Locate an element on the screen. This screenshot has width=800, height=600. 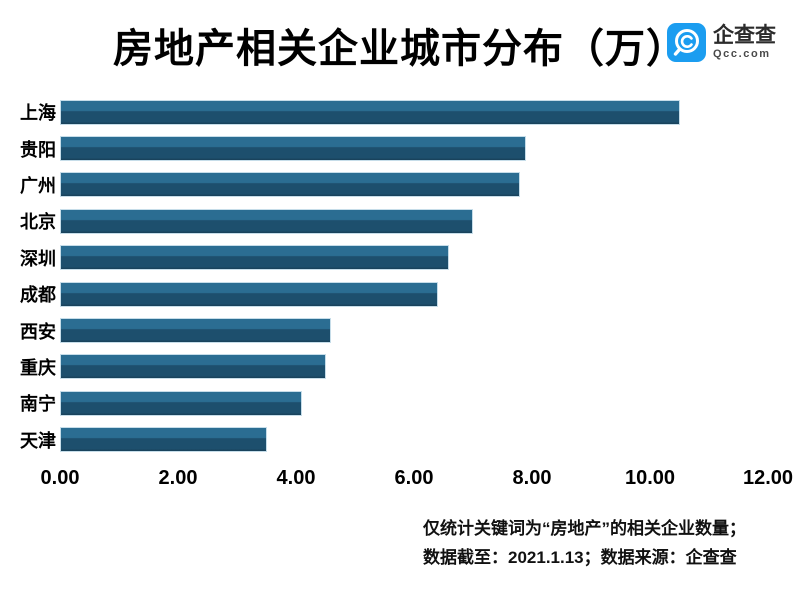
x-axis-tick-label: 4.00 is located at coordinates (296, 478).